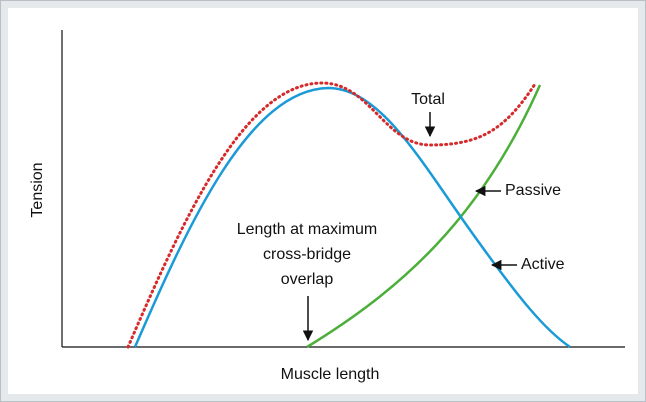  I want to click on passive-label: Passive, so click(533, 190).